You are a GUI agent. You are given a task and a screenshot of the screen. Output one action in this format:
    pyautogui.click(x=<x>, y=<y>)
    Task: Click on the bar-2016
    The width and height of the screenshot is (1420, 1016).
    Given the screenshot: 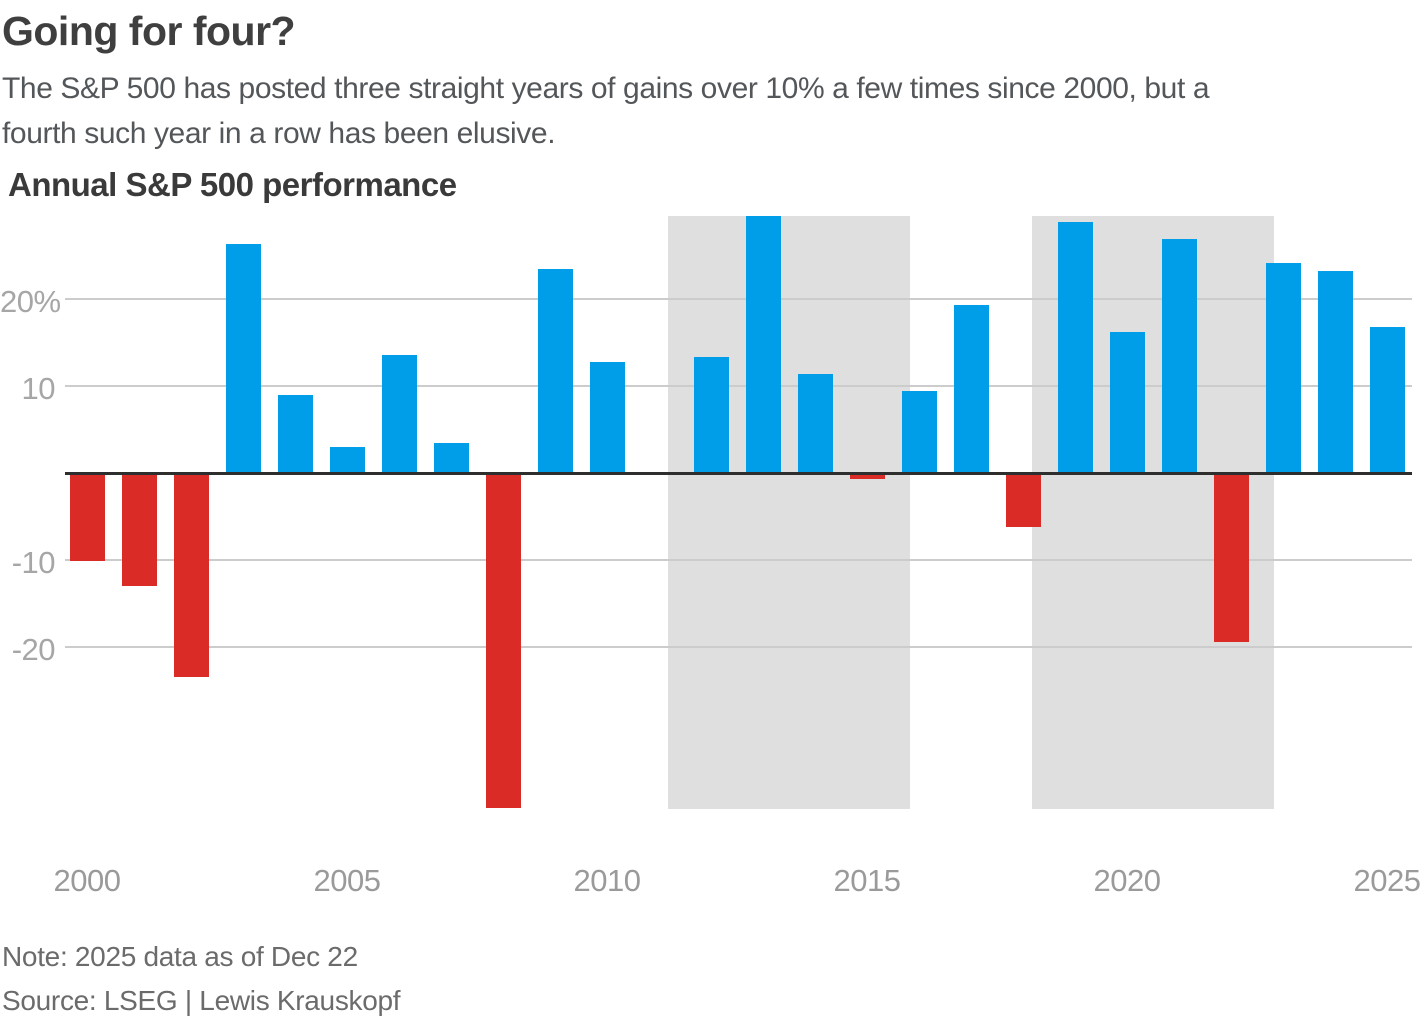 What is the action you would take?
    pyautogui.click(x=919, y=432)
    